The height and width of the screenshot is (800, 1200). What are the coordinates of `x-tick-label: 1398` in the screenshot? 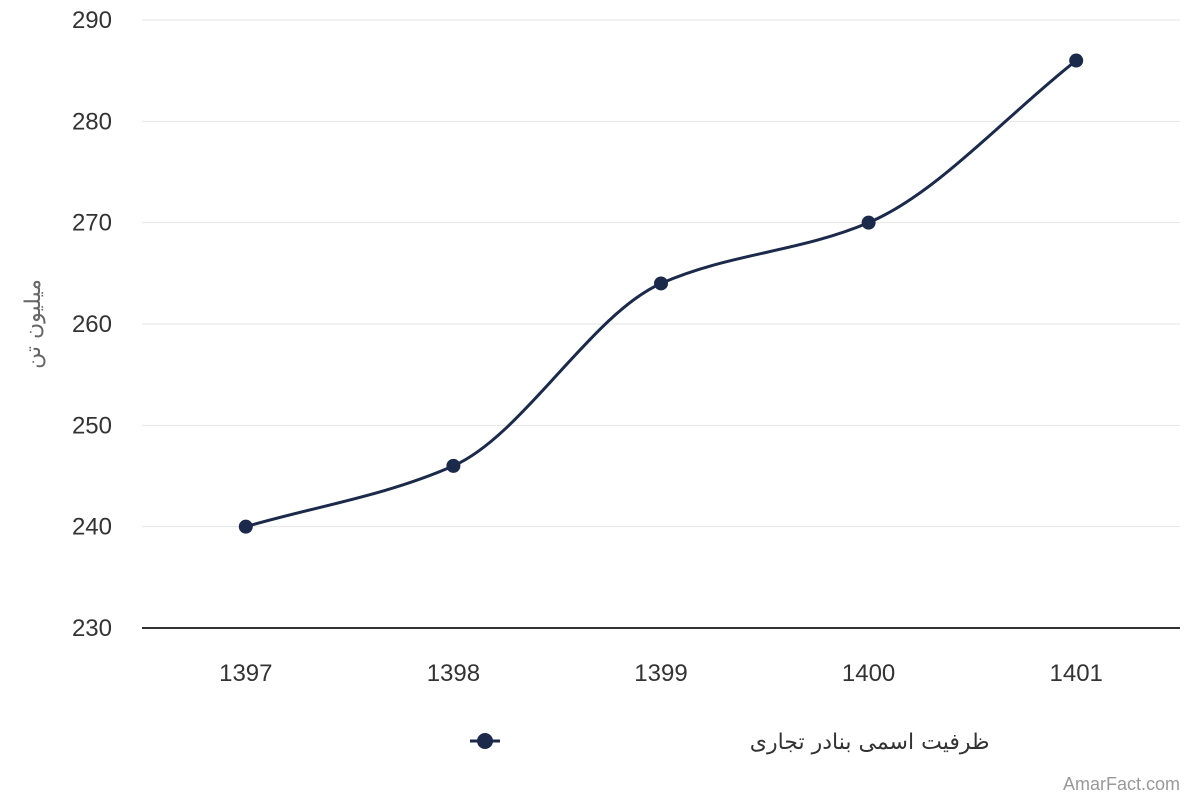 It's located at (453, 673).